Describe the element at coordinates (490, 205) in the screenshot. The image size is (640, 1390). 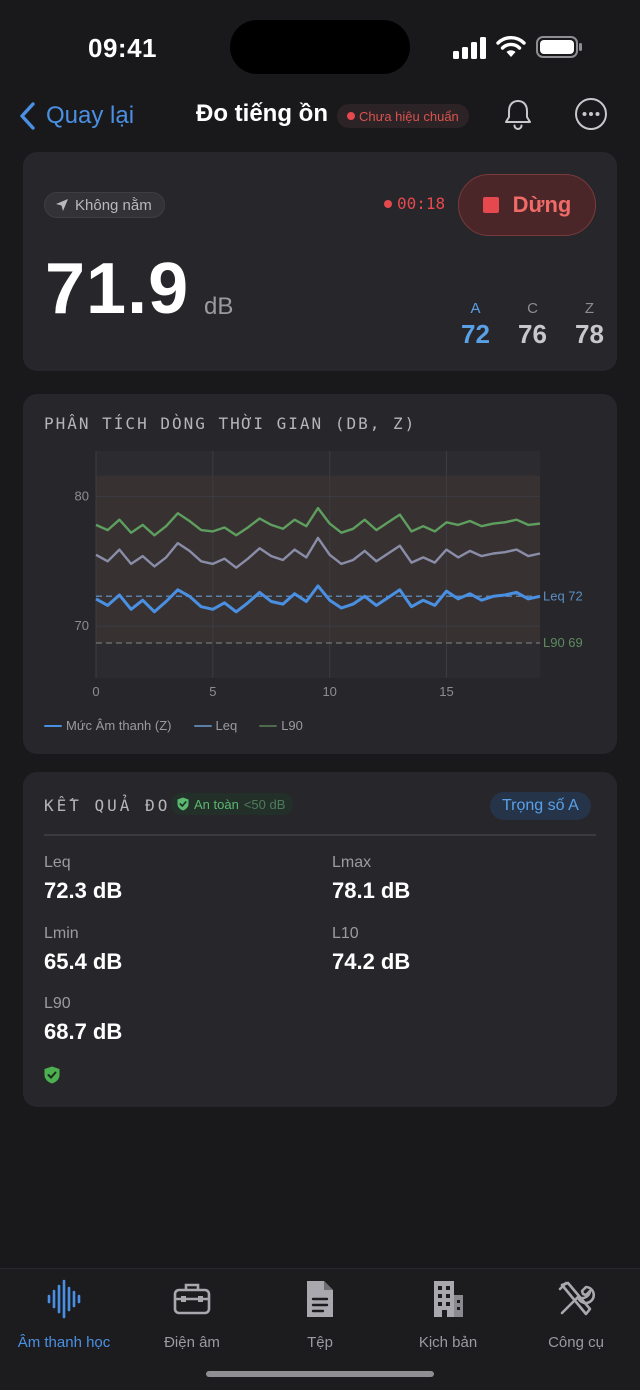
I see `stop-icon` at that location.